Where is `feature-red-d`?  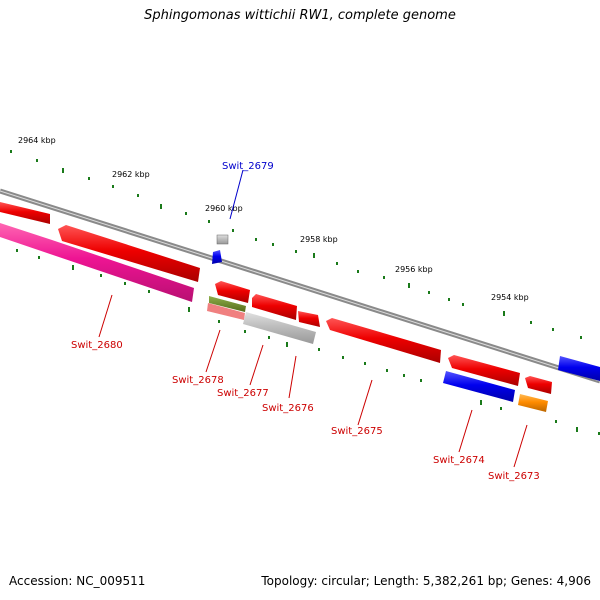
feature-red-d is located at coordinates (274, 307).